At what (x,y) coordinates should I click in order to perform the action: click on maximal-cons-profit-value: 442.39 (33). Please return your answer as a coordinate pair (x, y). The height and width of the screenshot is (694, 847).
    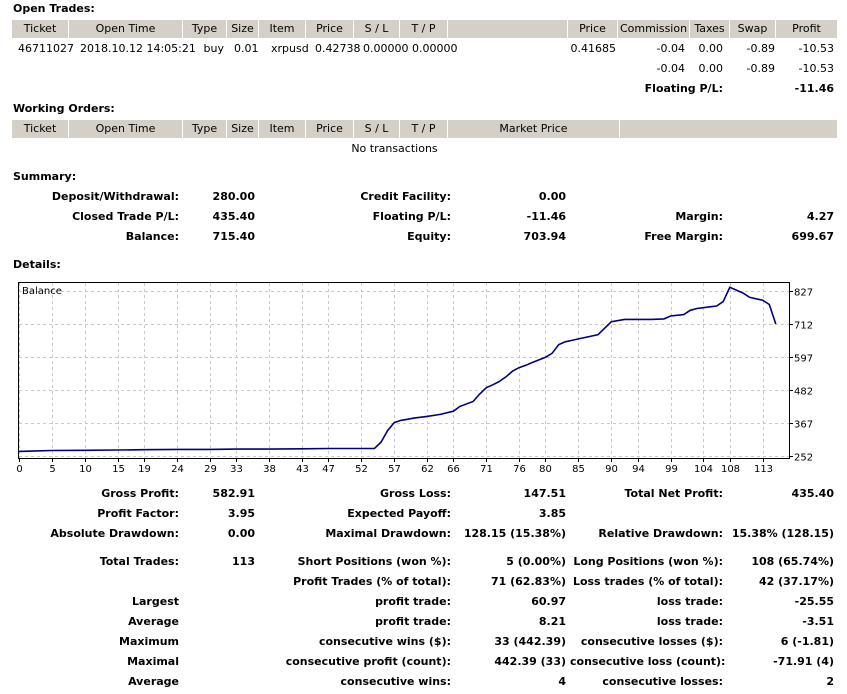
    Looking at the image, I should click on (530, 661).